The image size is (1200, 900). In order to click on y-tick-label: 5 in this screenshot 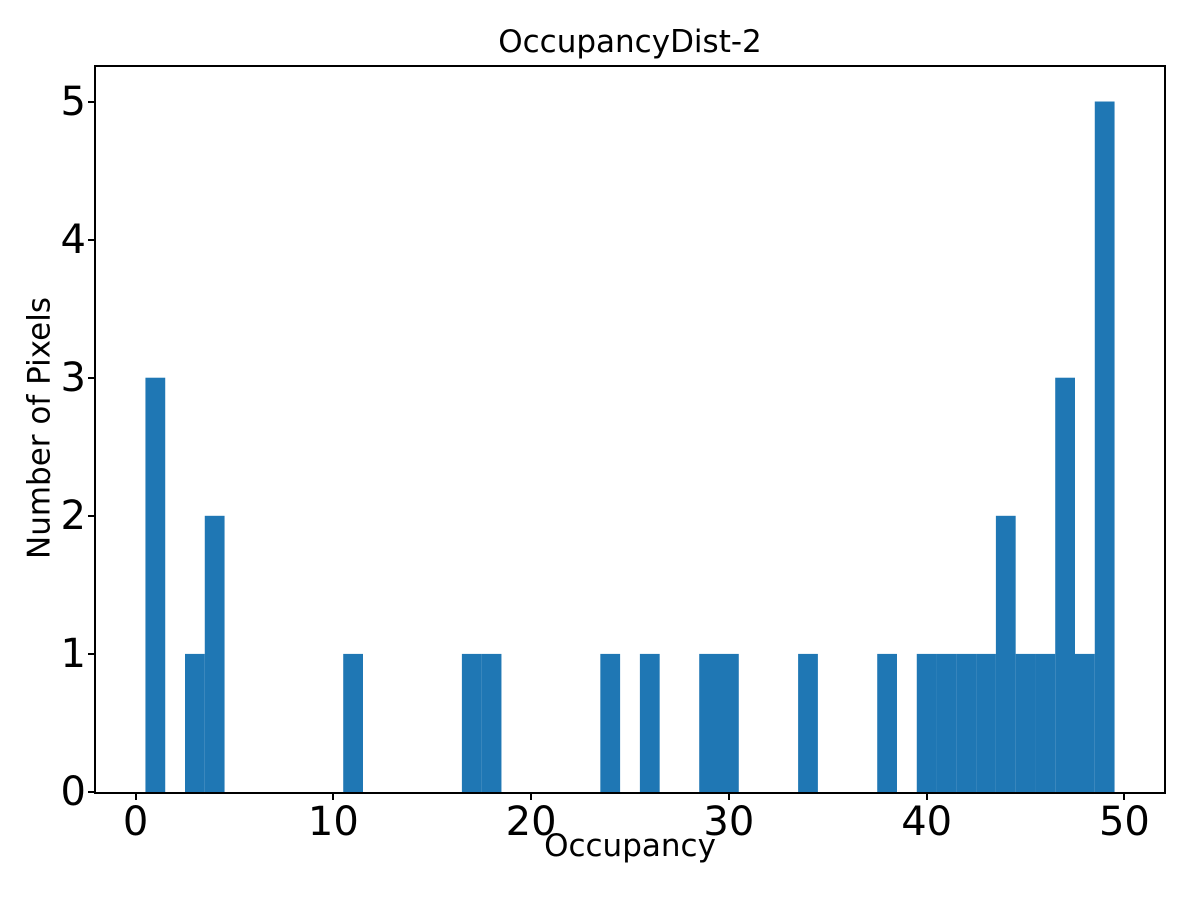, I will do `click(73, 101)`.